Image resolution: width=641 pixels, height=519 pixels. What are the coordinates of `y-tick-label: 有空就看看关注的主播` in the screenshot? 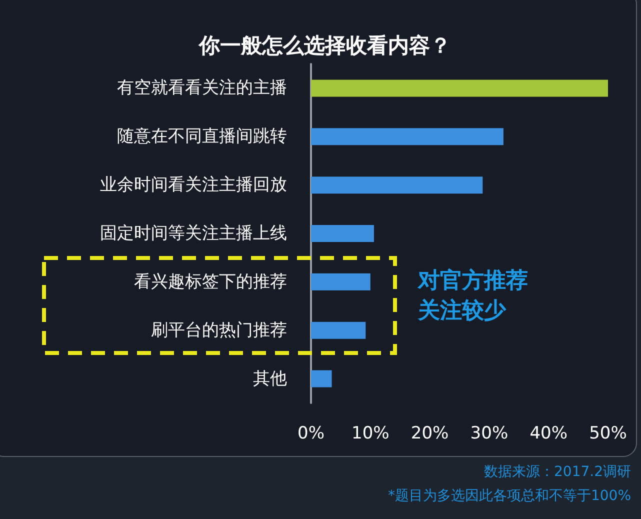 It's located at (202, 88).